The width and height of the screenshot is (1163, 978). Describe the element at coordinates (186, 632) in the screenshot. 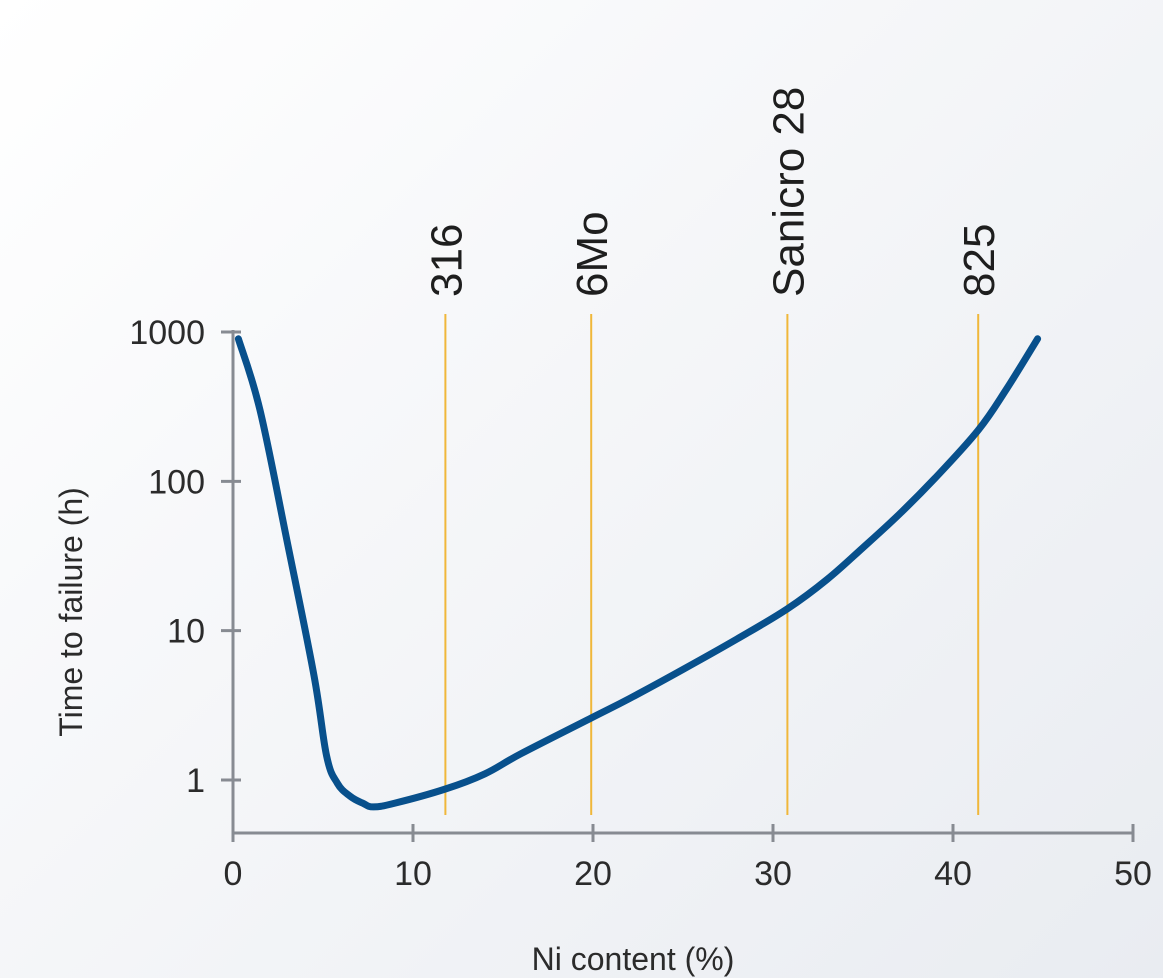

I see `y-tick-label: 10` at that location.